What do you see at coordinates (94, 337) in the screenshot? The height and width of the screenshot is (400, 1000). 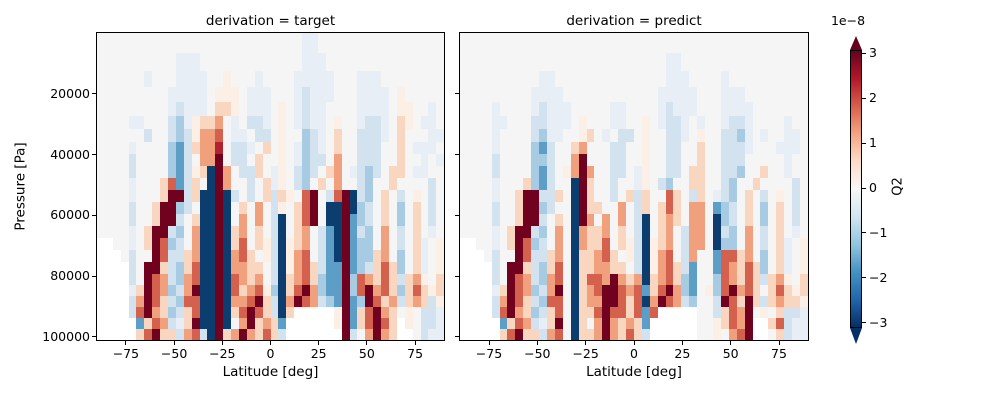 I see `y-tick-mark` at bounding box center [94, 337].